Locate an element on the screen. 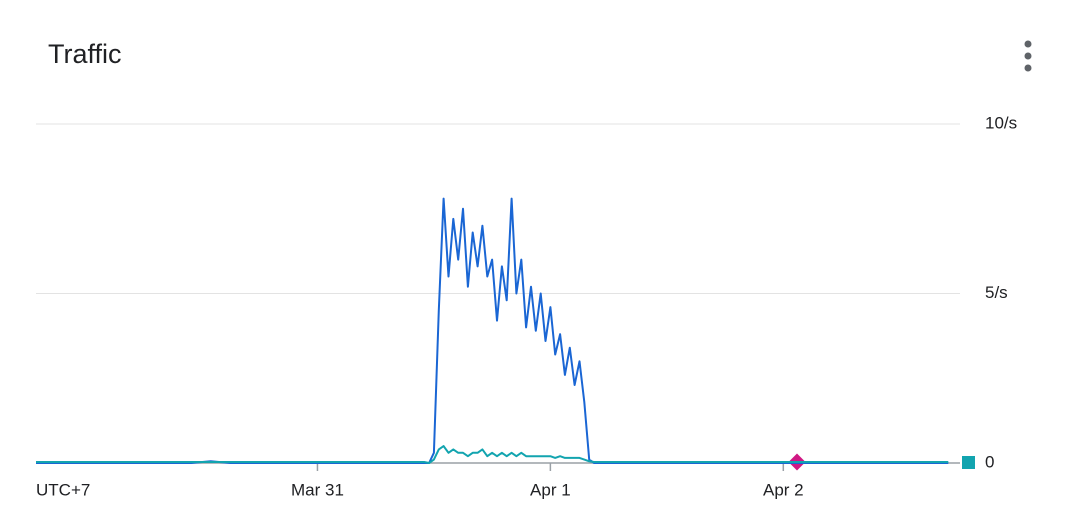 Image resolution: width=1082 pixels, height=520 pixels. chart-title: Traffic is located at coordinates (85, 54).